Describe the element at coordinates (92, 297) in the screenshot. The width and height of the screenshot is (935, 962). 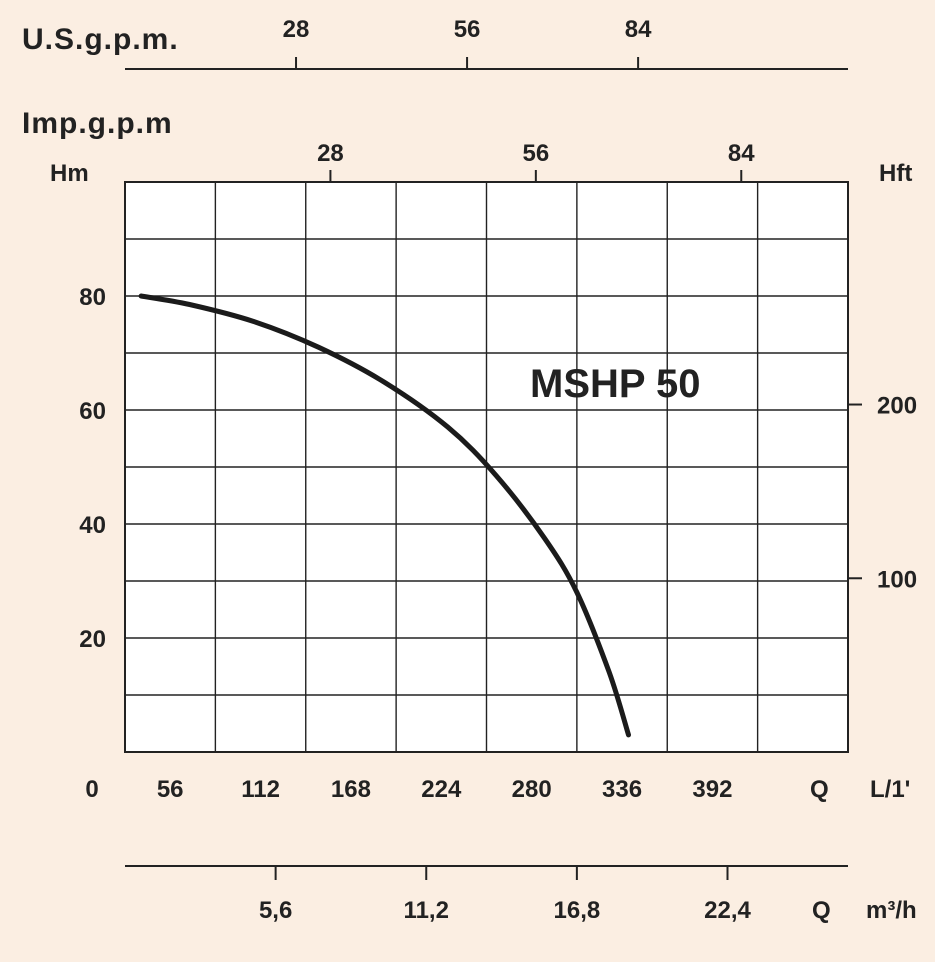
I see `hm-tick-label: 80` at that location.